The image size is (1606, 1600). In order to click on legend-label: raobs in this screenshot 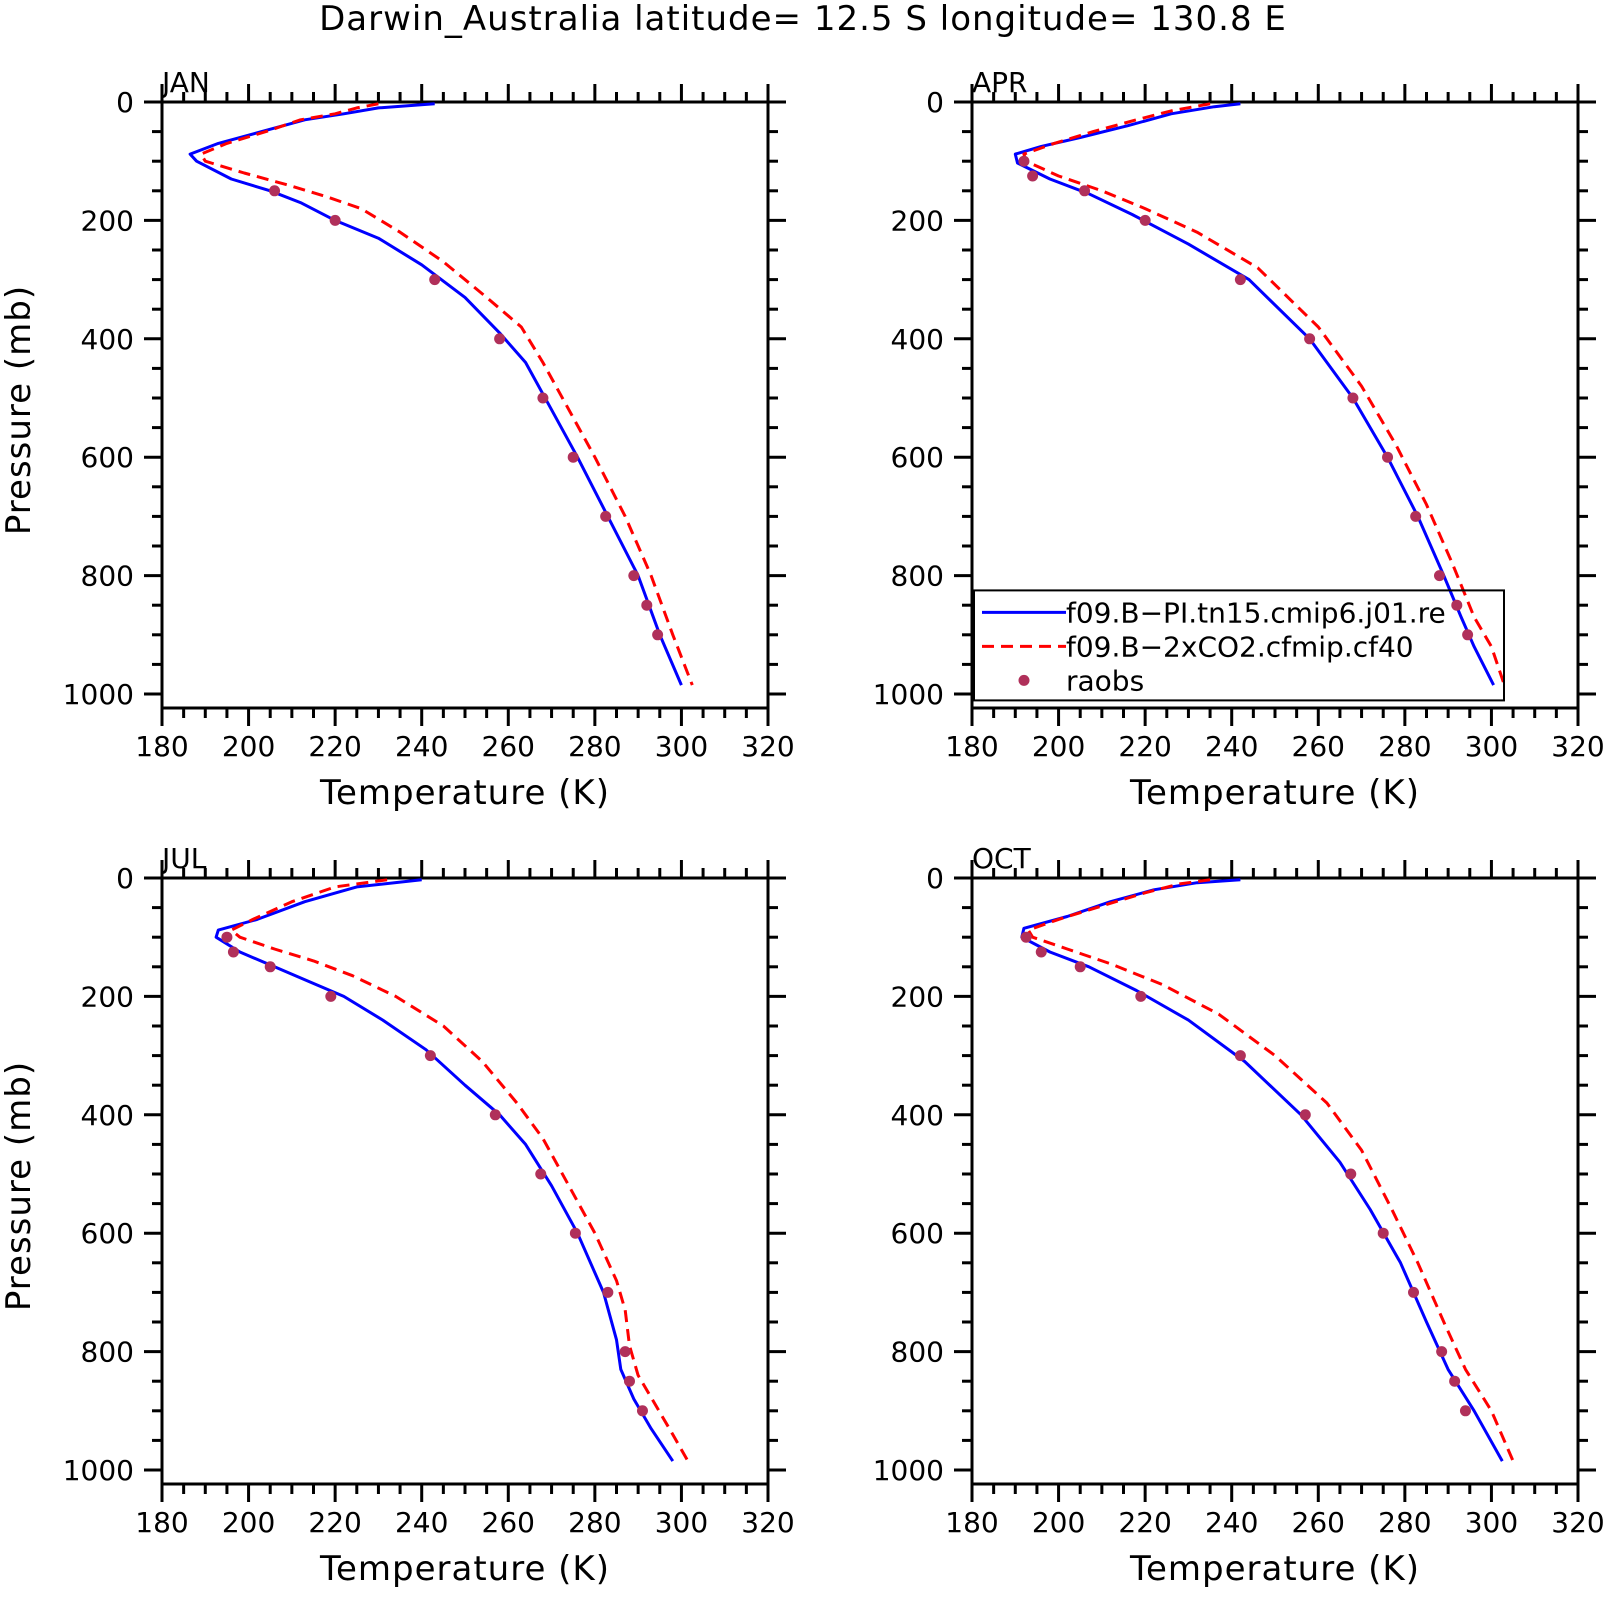, I will do `click(1105, 680)`.